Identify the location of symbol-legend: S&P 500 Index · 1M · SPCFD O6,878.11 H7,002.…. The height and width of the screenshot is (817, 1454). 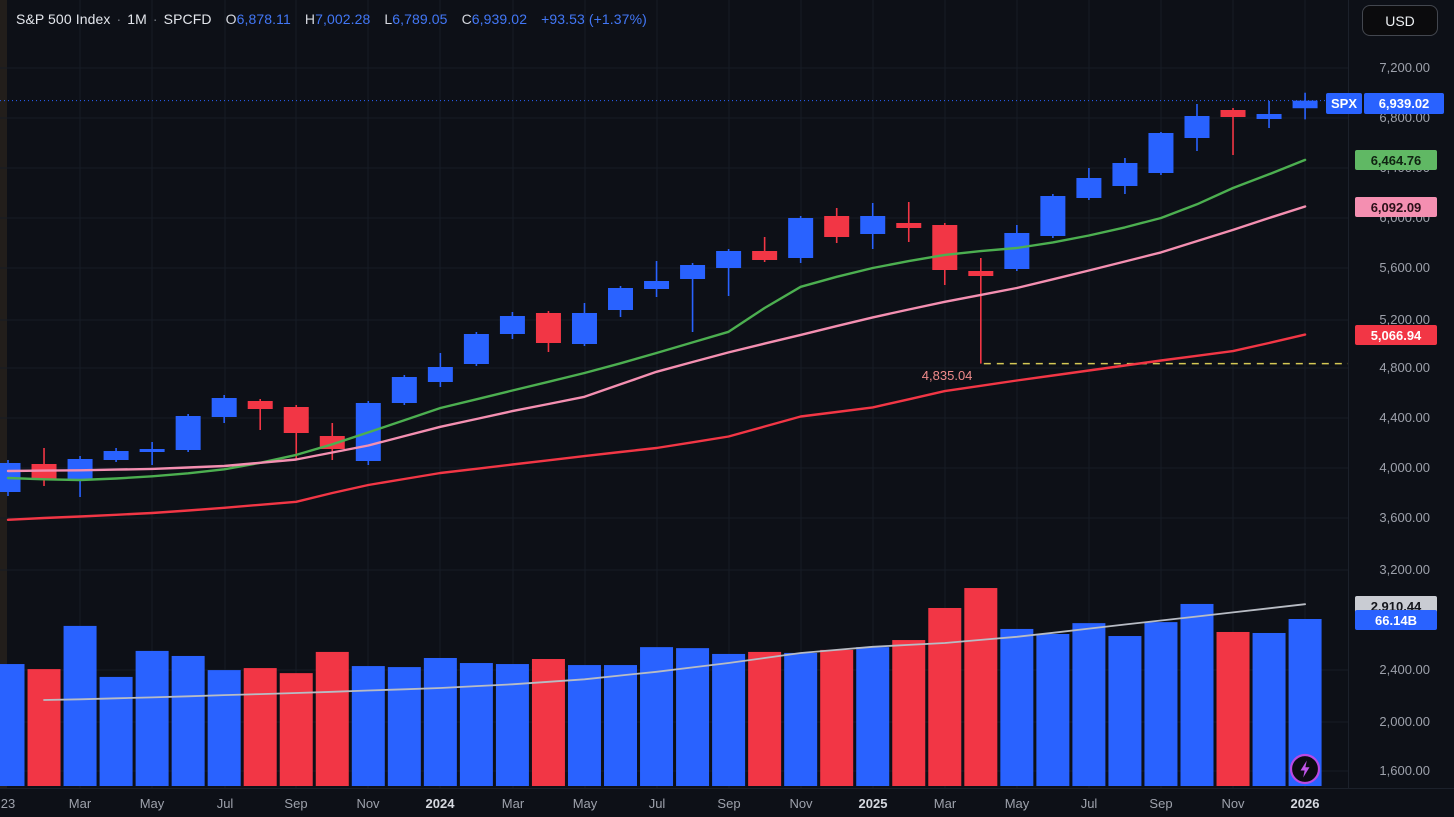
(331, 19).